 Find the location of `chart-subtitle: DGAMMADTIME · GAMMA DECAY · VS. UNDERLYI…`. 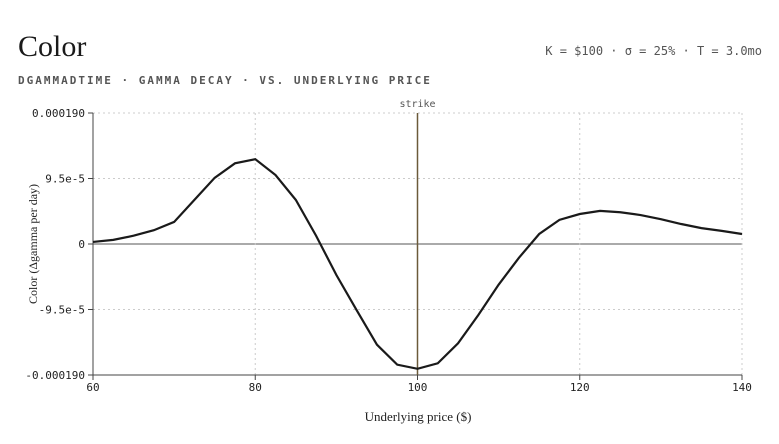

chart-subtitle: DGAMMADTIME · GAMMA DECAY · VS. UNDERLYI… is located at coordinates (225, 80).